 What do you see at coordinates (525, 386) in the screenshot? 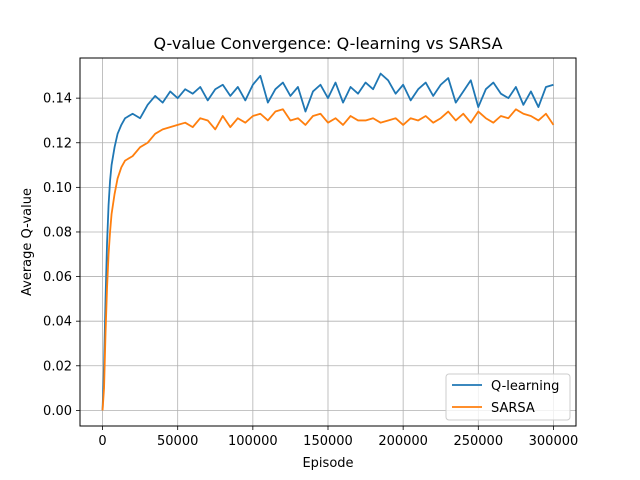
I see `legend-label-q-learning: Q-learning` at bounding box center [525, 386].